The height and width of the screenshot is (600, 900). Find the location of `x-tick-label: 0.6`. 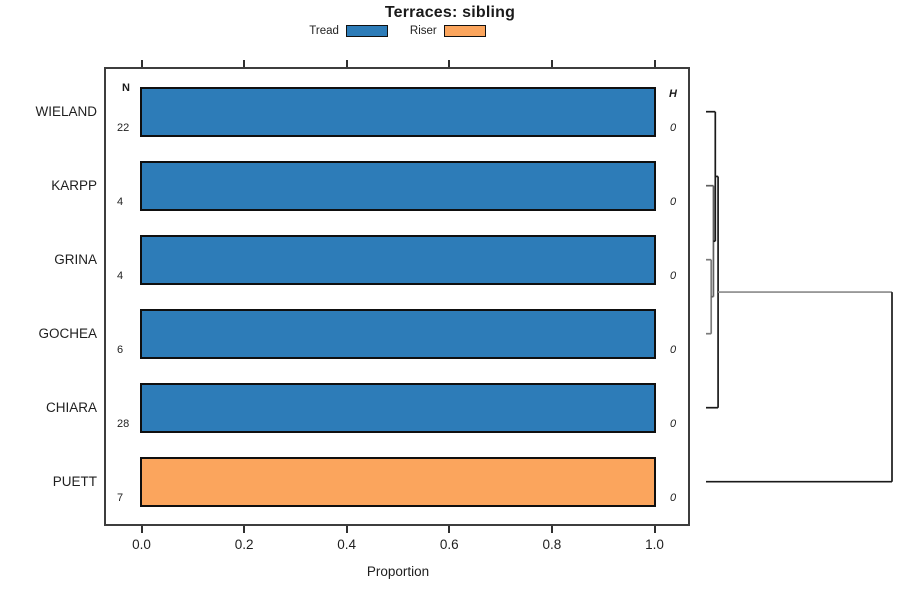

x-tick-label: 0.6 is located at coordinates (449, 544).